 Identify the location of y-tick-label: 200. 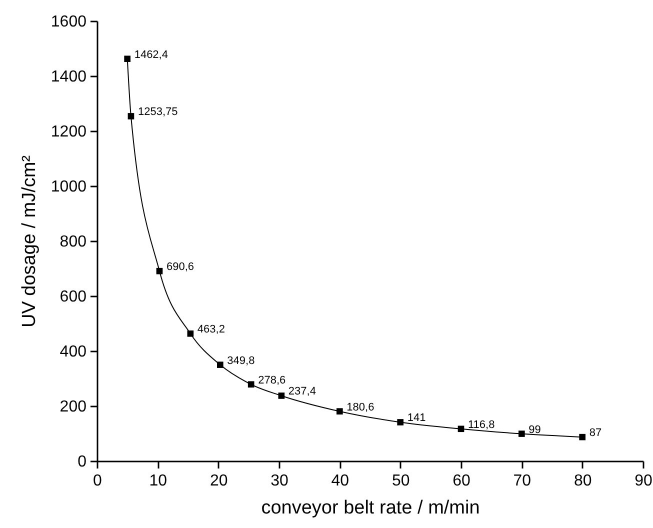
(73, 407).